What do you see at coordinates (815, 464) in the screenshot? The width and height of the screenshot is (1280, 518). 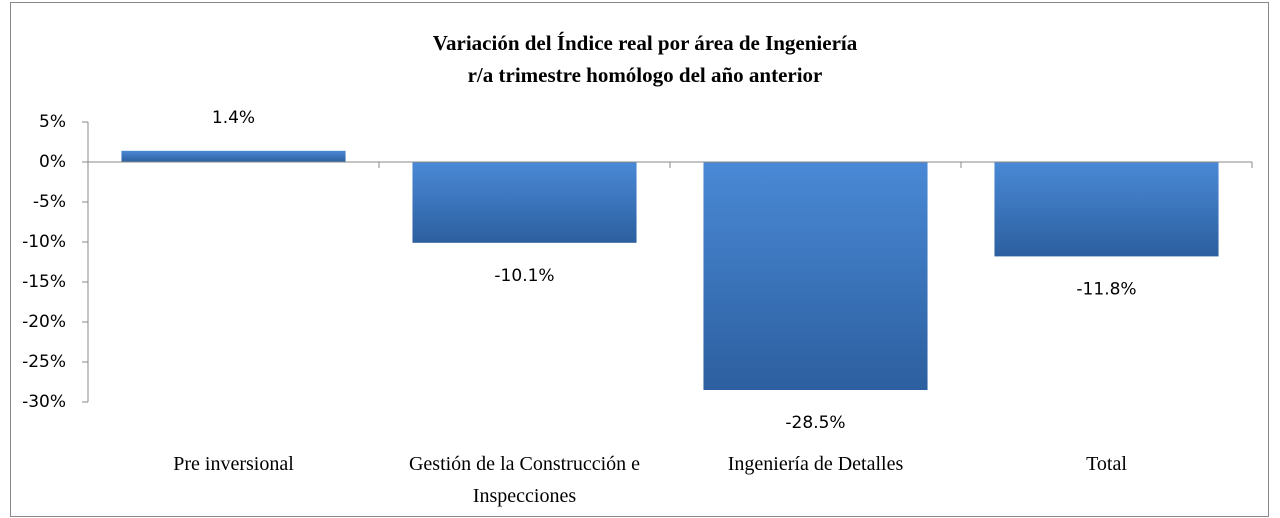 I see `x-tick-label: Ingeniería de Detalles` at bounding box center [815, 464].